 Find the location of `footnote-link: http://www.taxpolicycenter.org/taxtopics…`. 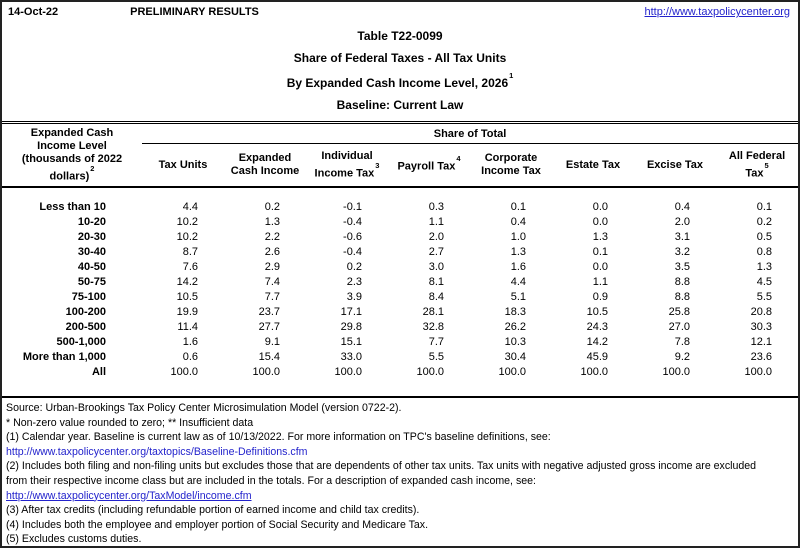

footnote-link: http://www.taxpolicycenter.org/taxtopics… is located at coordinates (157, 451).